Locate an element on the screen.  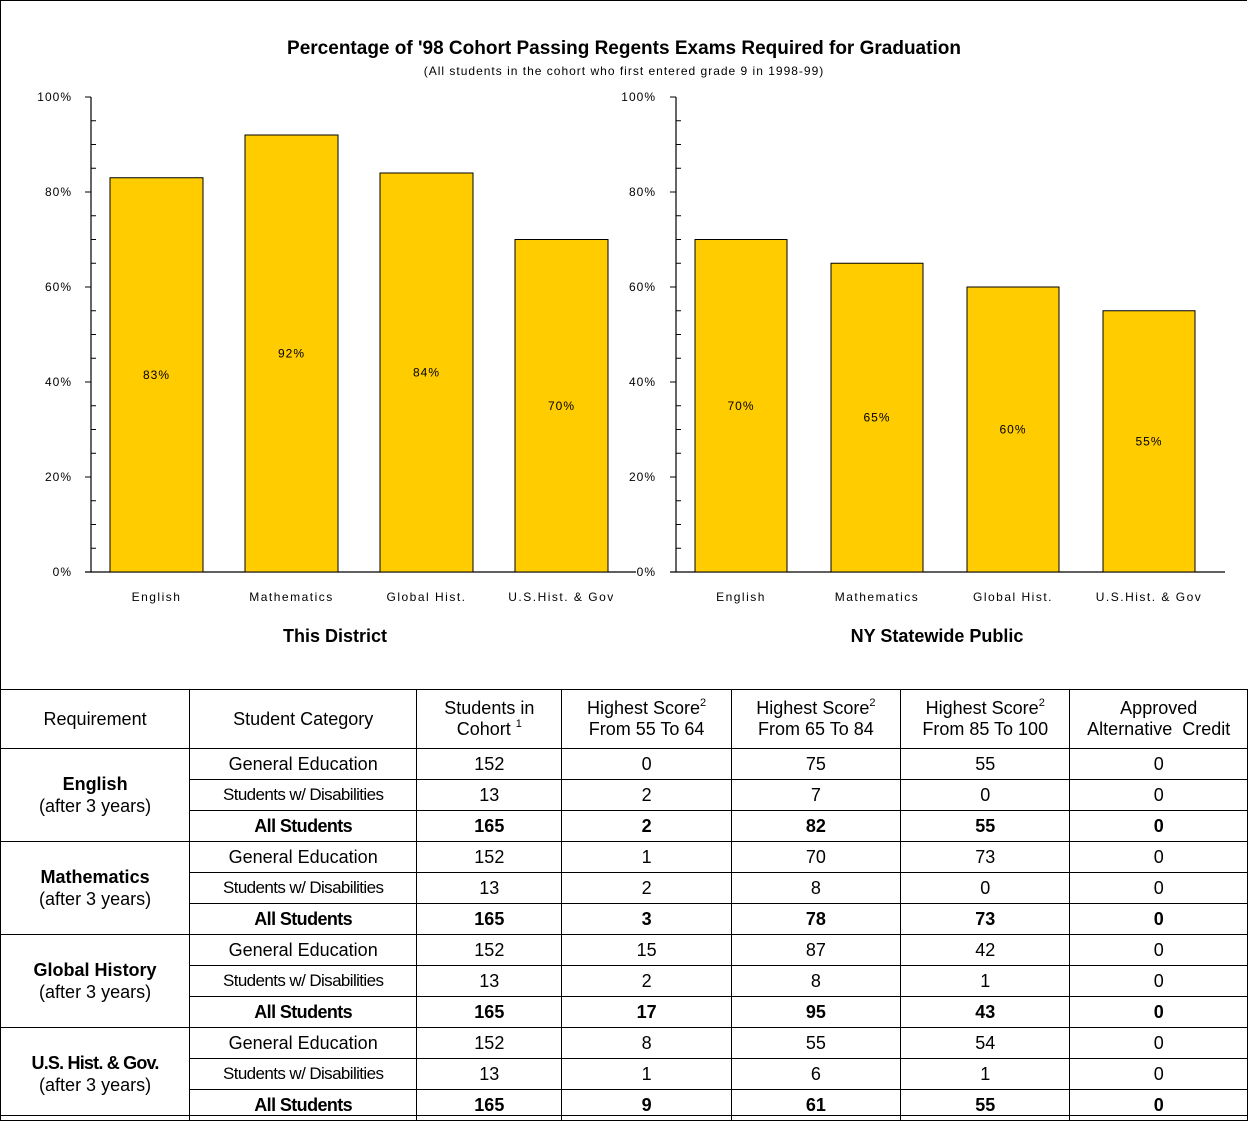
cell-score-65-84: 87 is located at coordinates (816, 950).